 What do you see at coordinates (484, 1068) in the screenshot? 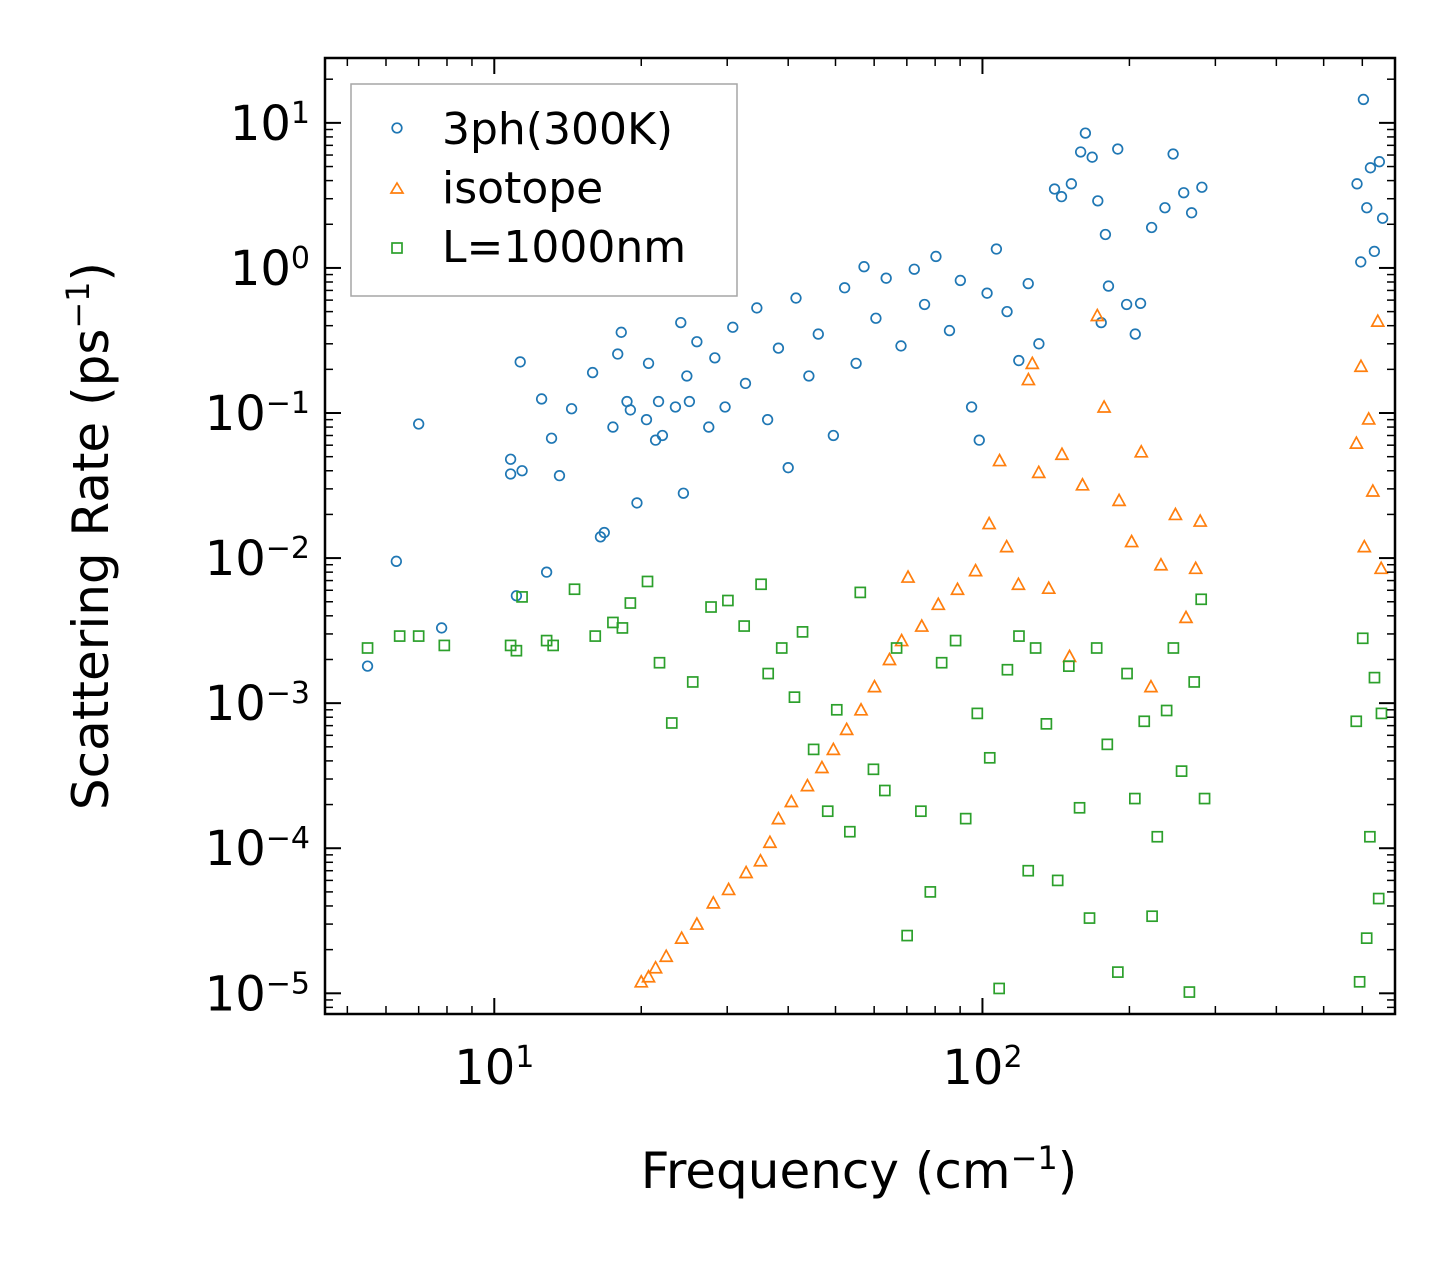
I see `x-tick-label-0-base: 10` at bounding box center [484, 1068].